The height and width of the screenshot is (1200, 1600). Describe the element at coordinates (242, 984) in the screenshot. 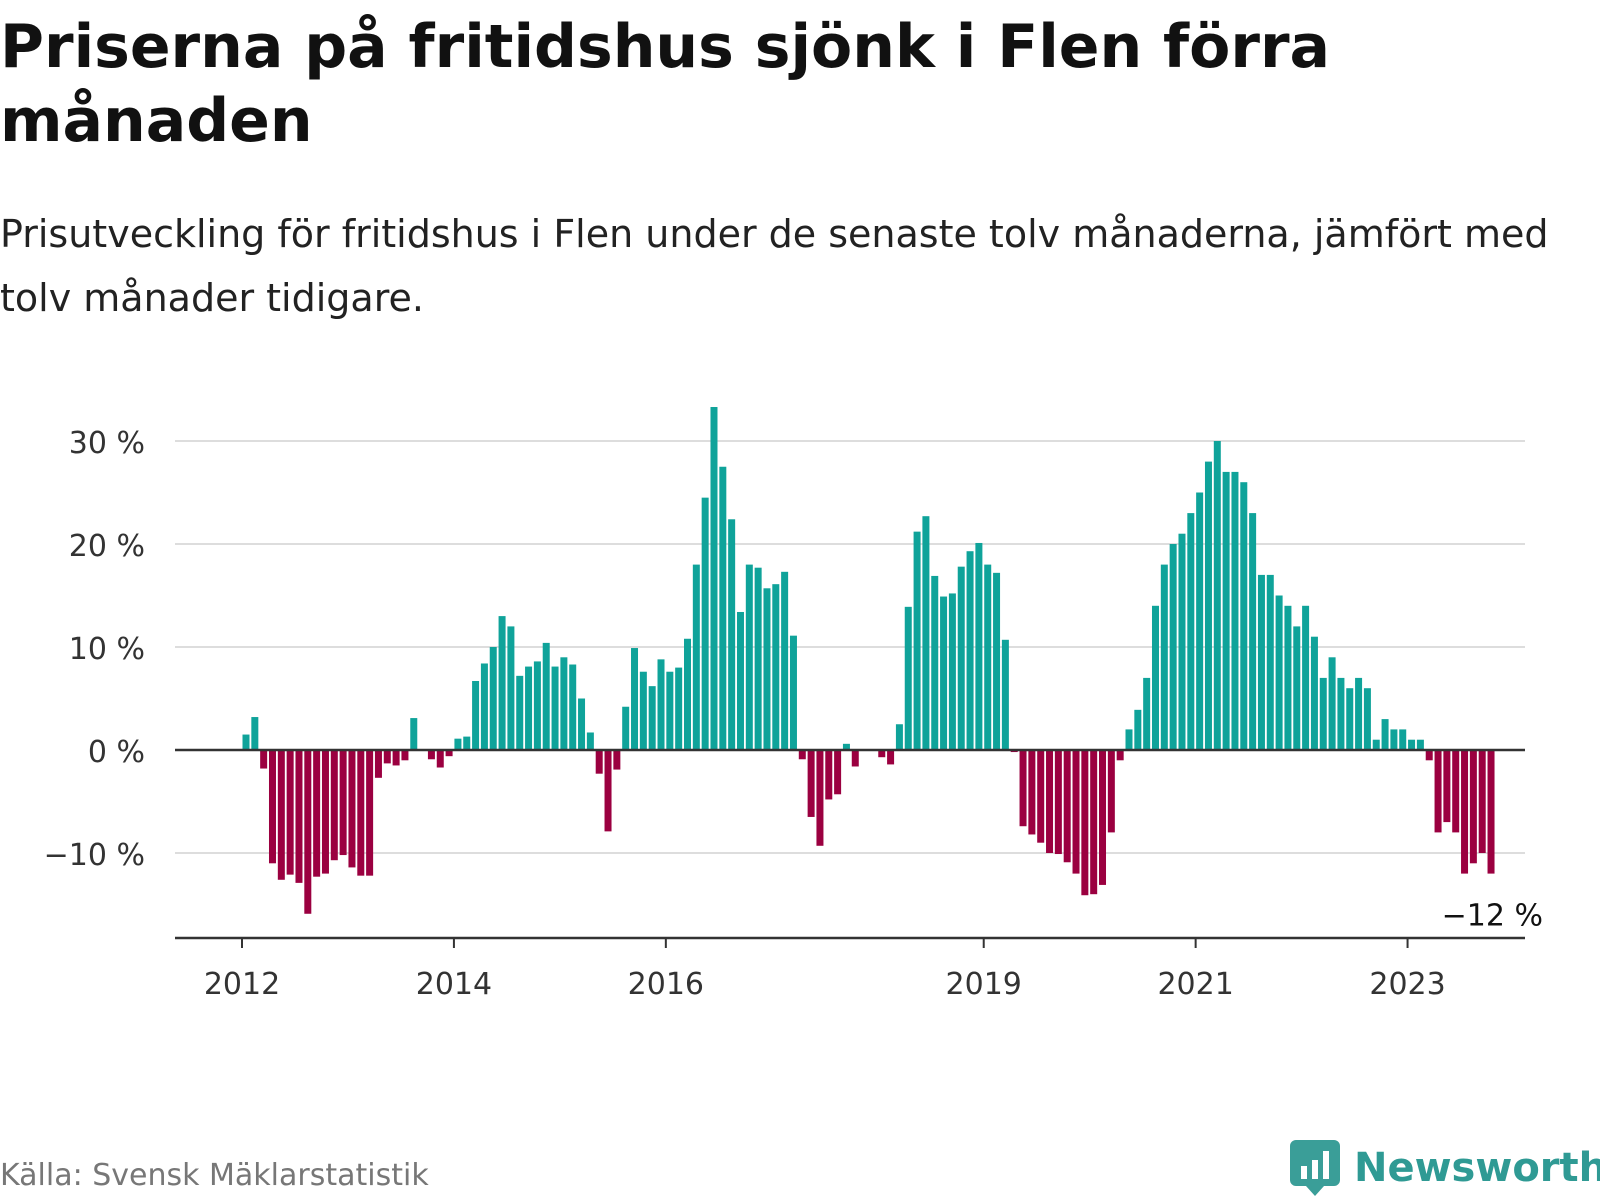

I see `x-tick-label: 2012` at that location.